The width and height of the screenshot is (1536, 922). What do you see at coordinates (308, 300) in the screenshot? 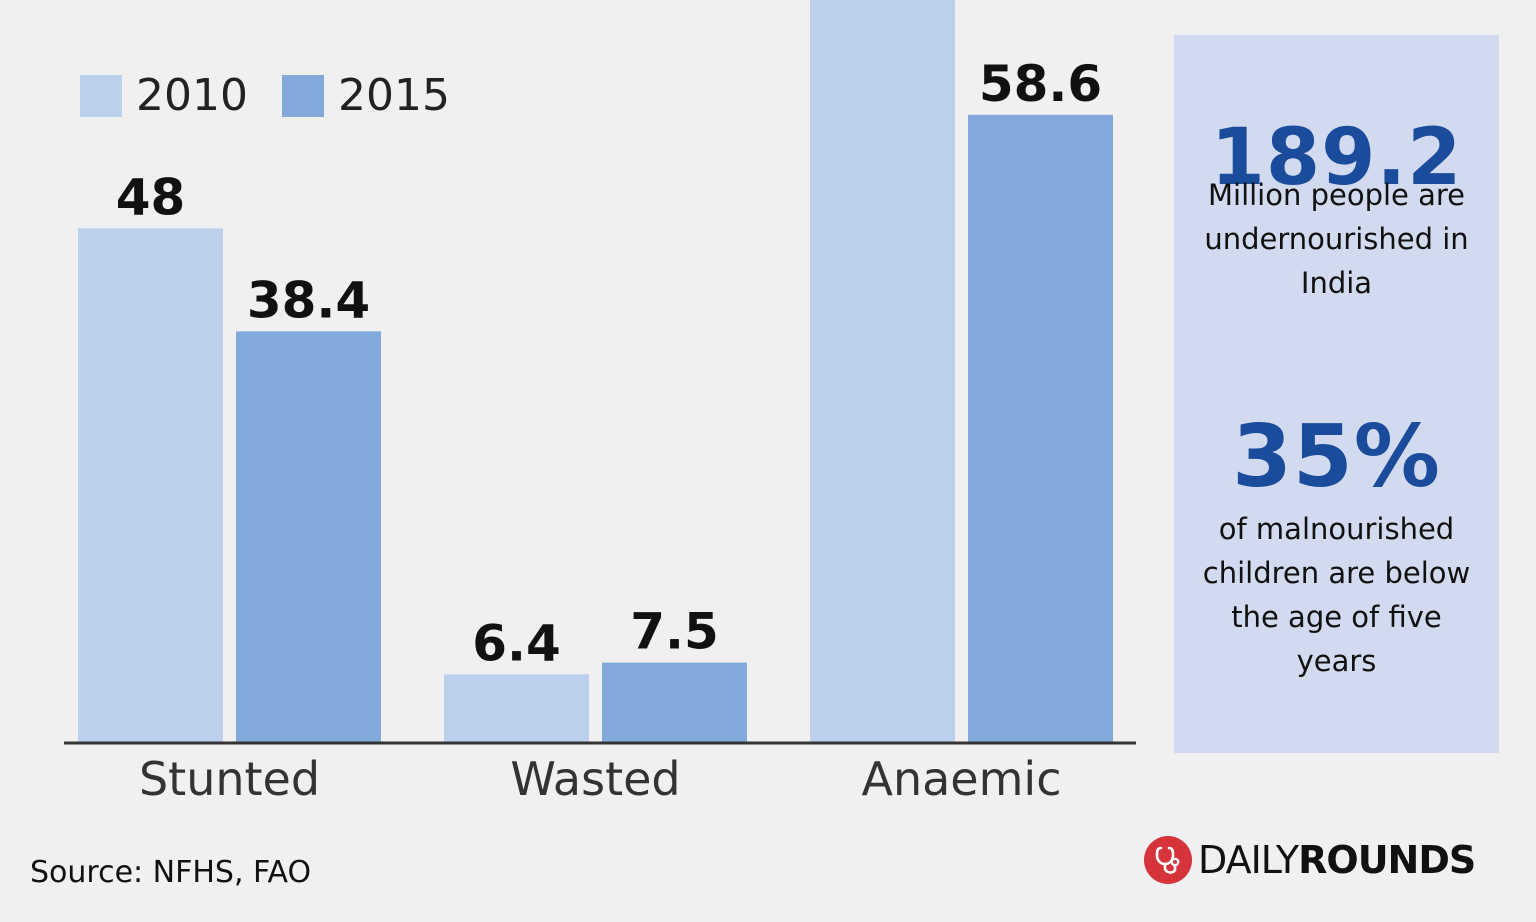
I see `value-label-stunted-2015: 38.4` at bounding box center [308, 300].